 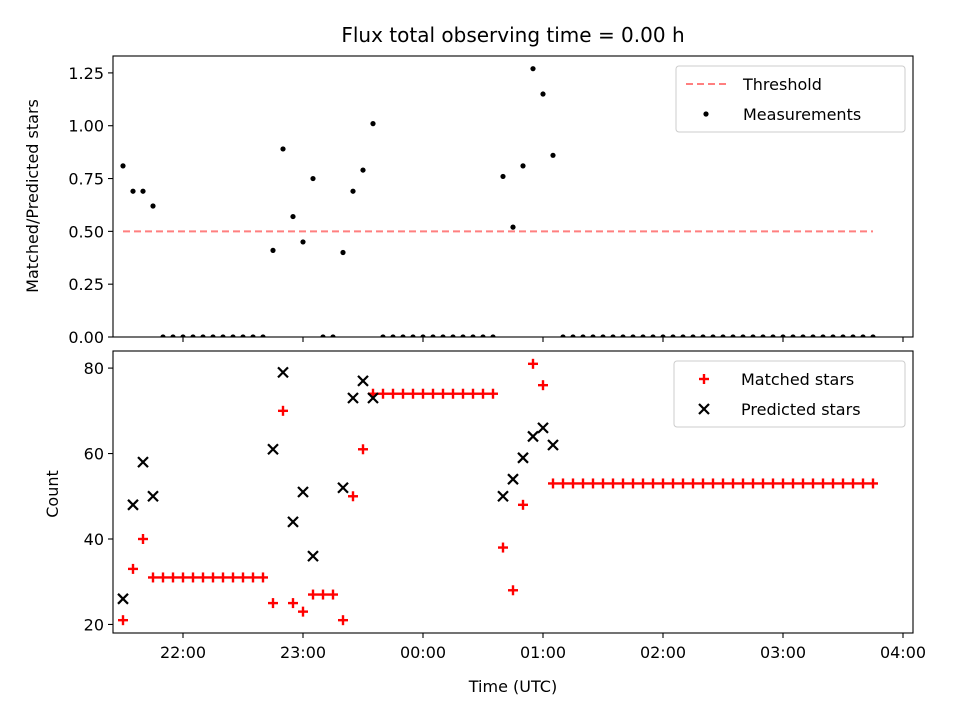 I want to click on bottom-ytick-label: 80, so click(x=94, y=368).